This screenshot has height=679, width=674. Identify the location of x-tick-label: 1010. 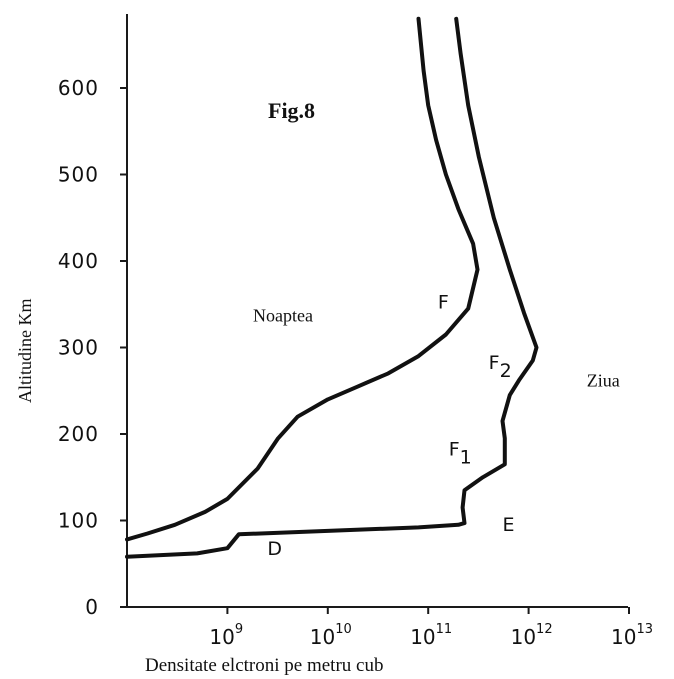
(331, 635).